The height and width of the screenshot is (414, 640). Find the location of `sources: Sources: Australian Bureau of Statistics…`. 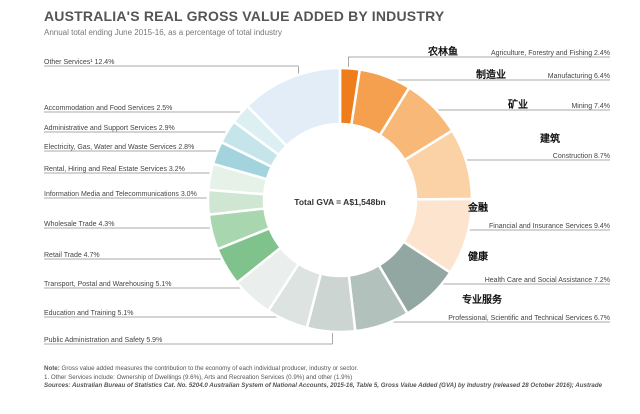

sources: Sources: Australian Bureau of Statistics… is located at coordinates (323, 386).